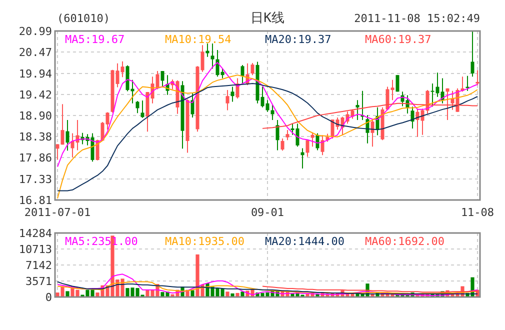  I want to click on y-tick-label: 3571, so click(39, 281).